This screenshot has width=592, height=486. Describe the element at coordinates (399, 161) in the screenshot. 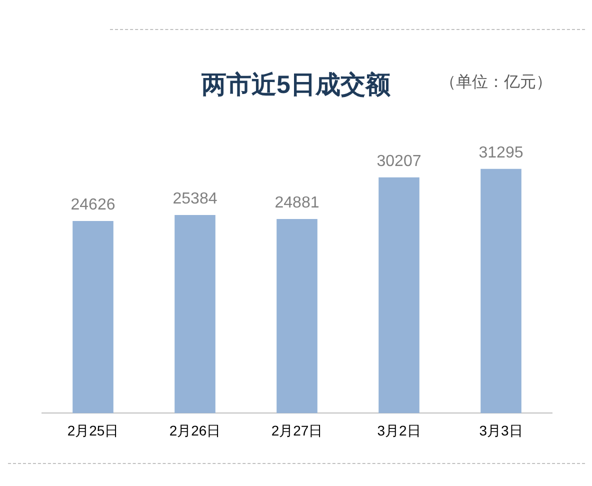

I see `data-label: 30207` at that location.